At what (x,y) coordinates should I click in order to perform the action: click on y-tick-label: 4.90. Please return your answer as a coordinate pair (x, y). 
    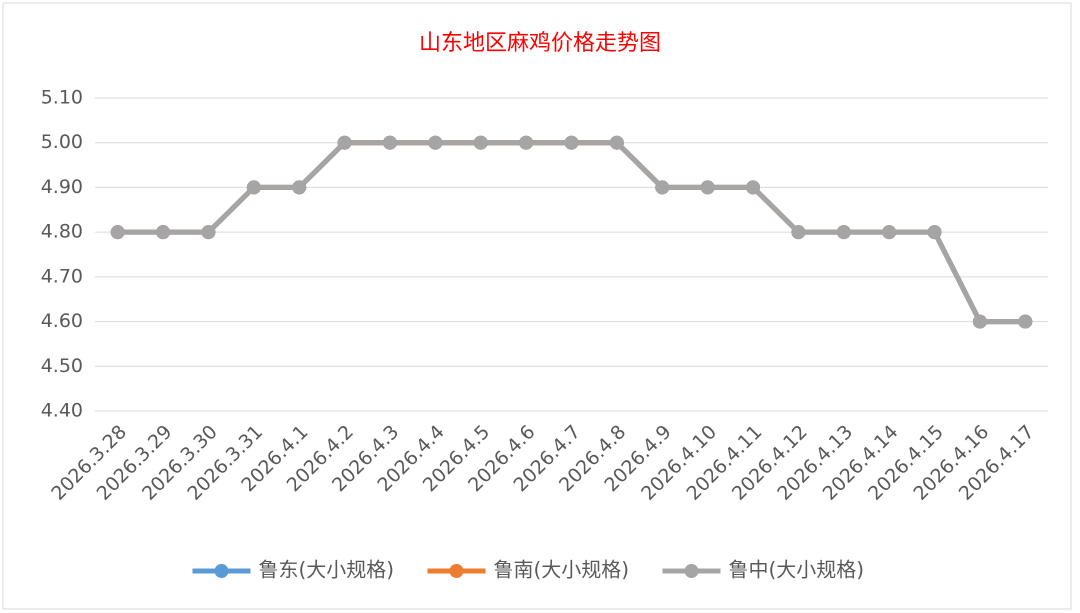
    Looking at the image, I should click on (62, 187).